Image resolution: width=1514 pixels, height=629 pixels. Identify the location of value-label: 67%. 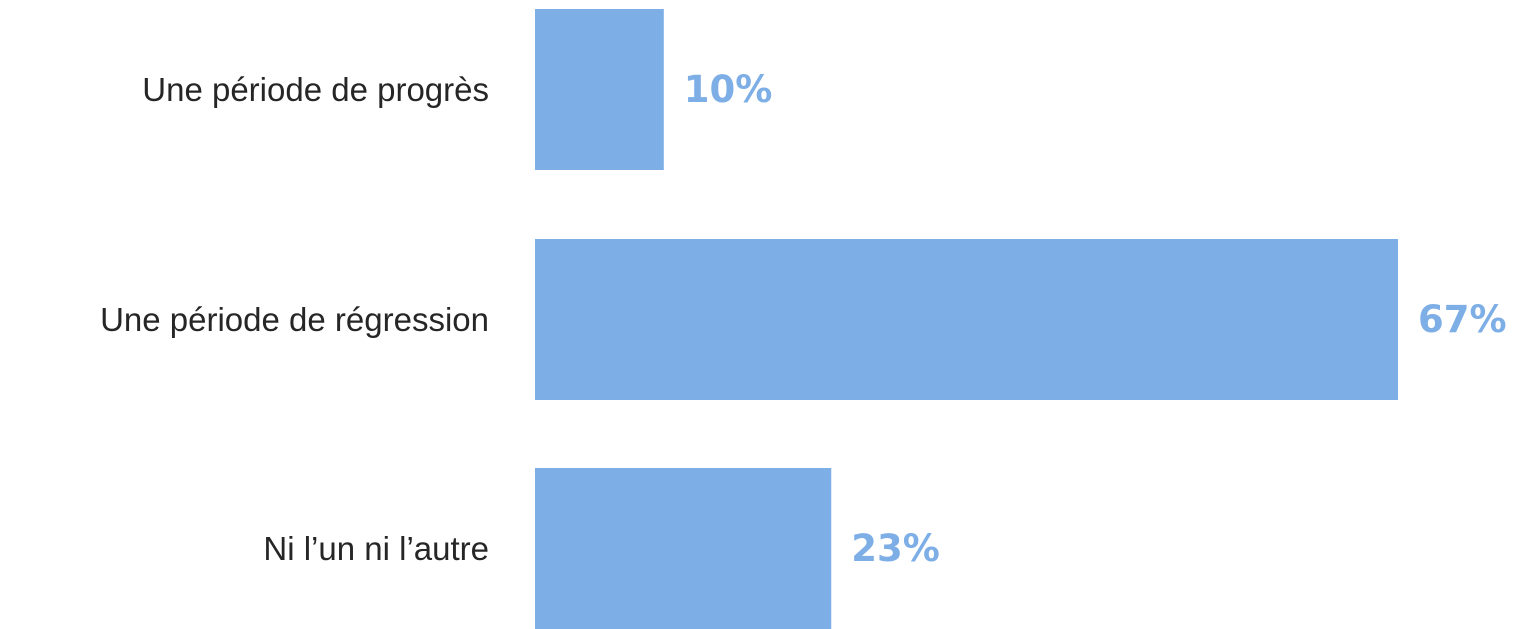
(1462, 319).